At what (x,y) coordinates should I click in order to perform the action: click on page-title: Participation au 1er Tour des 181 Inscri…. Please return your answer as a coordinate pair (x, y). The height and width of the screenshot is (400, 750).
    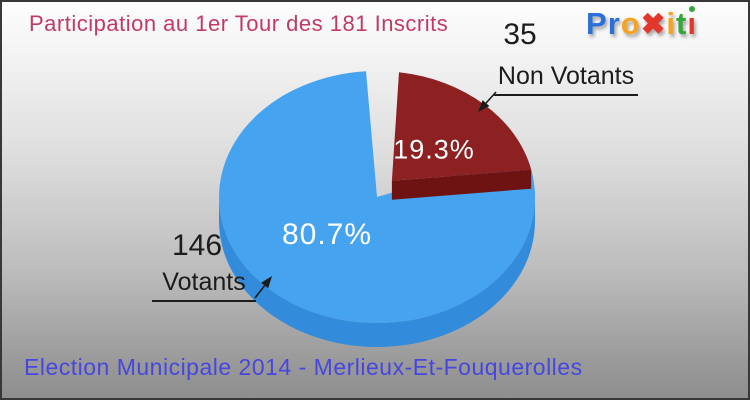
    Looking at the image, I should click on (239, 23).